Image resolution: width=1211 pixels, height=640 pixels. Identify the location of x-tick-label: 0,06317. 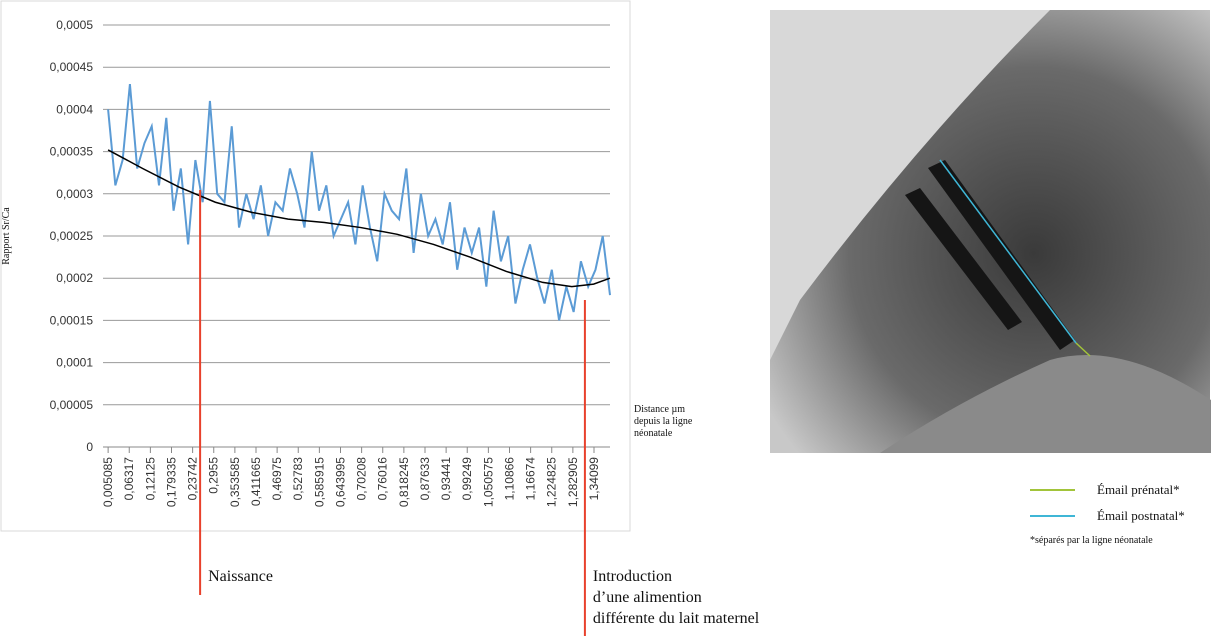
(129, 479).